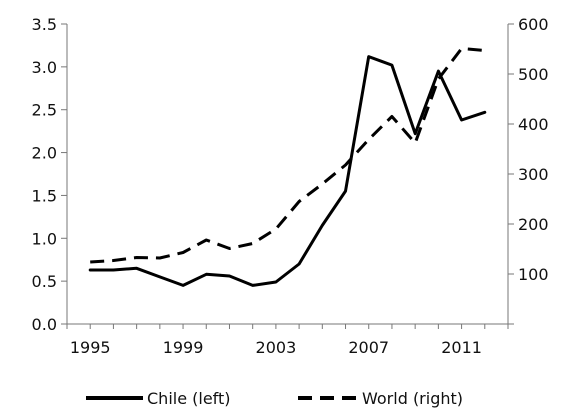  I want to click on x-tick-label: 2007, so click(368, 347).